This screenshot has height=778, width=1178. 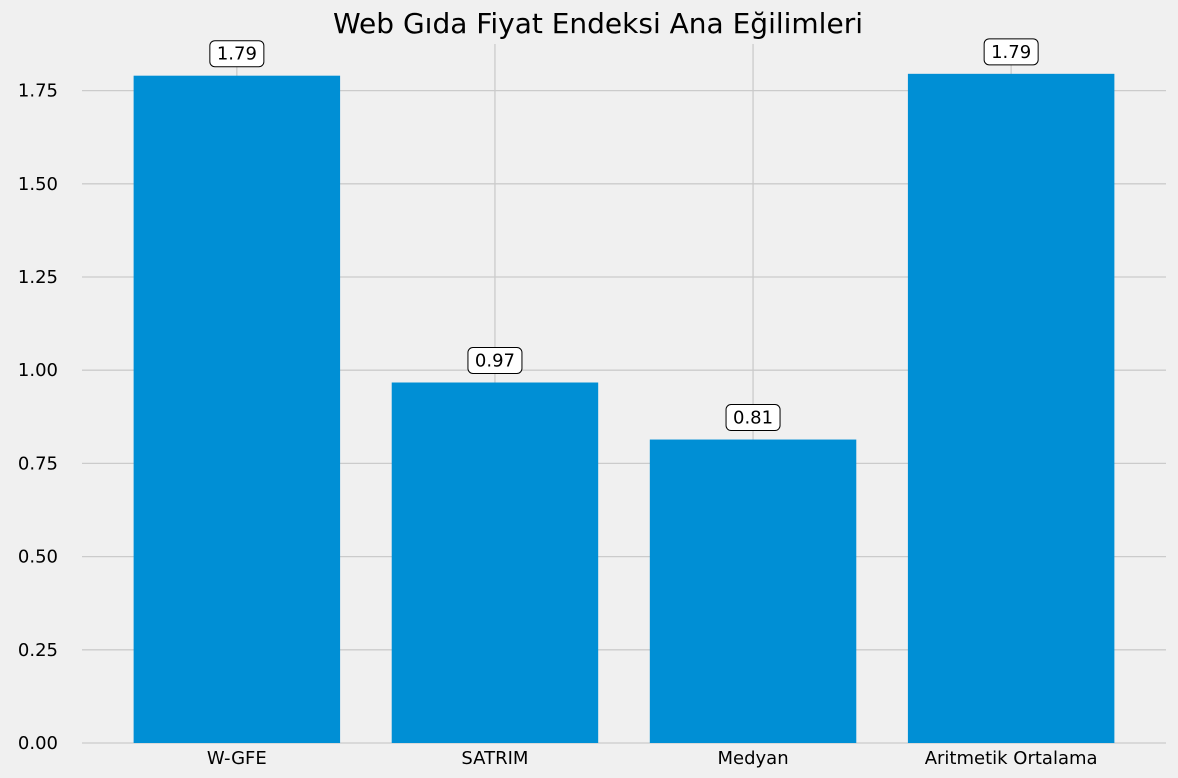 I want to click on chart-title: Web Gıda Fiyat Endeksi Ana Eğilimleri, so click(x=598, y=23).